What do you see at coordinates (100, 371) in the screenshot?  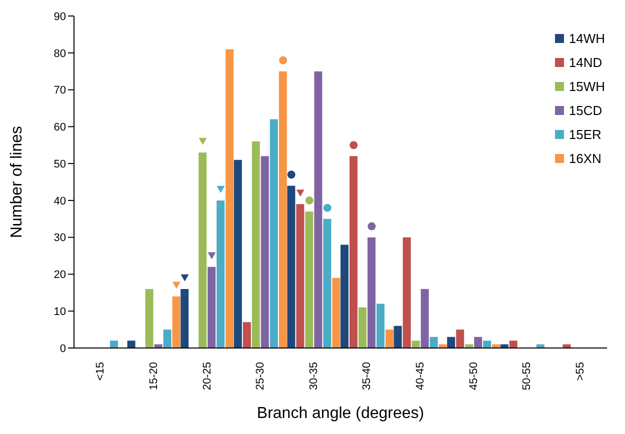 I see `x-tick-label: <15` at bounding box center [100, 371].